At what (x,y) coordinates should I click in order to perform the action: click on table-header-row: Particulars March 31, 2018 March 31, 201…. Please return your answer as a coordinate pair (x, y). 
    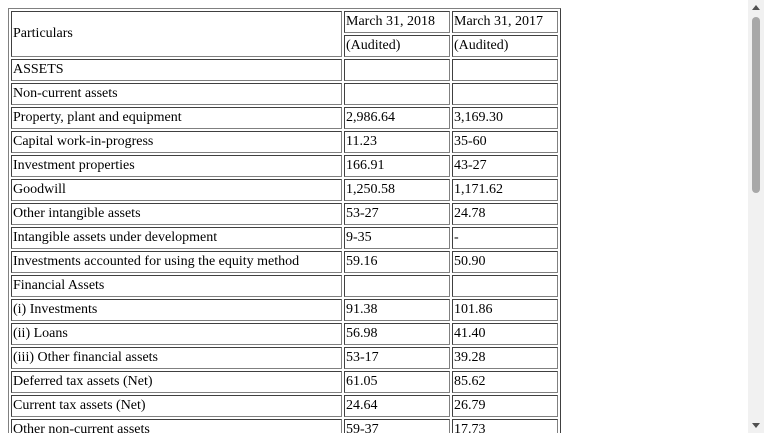
    Looking at the image, I should click on (284, 34).